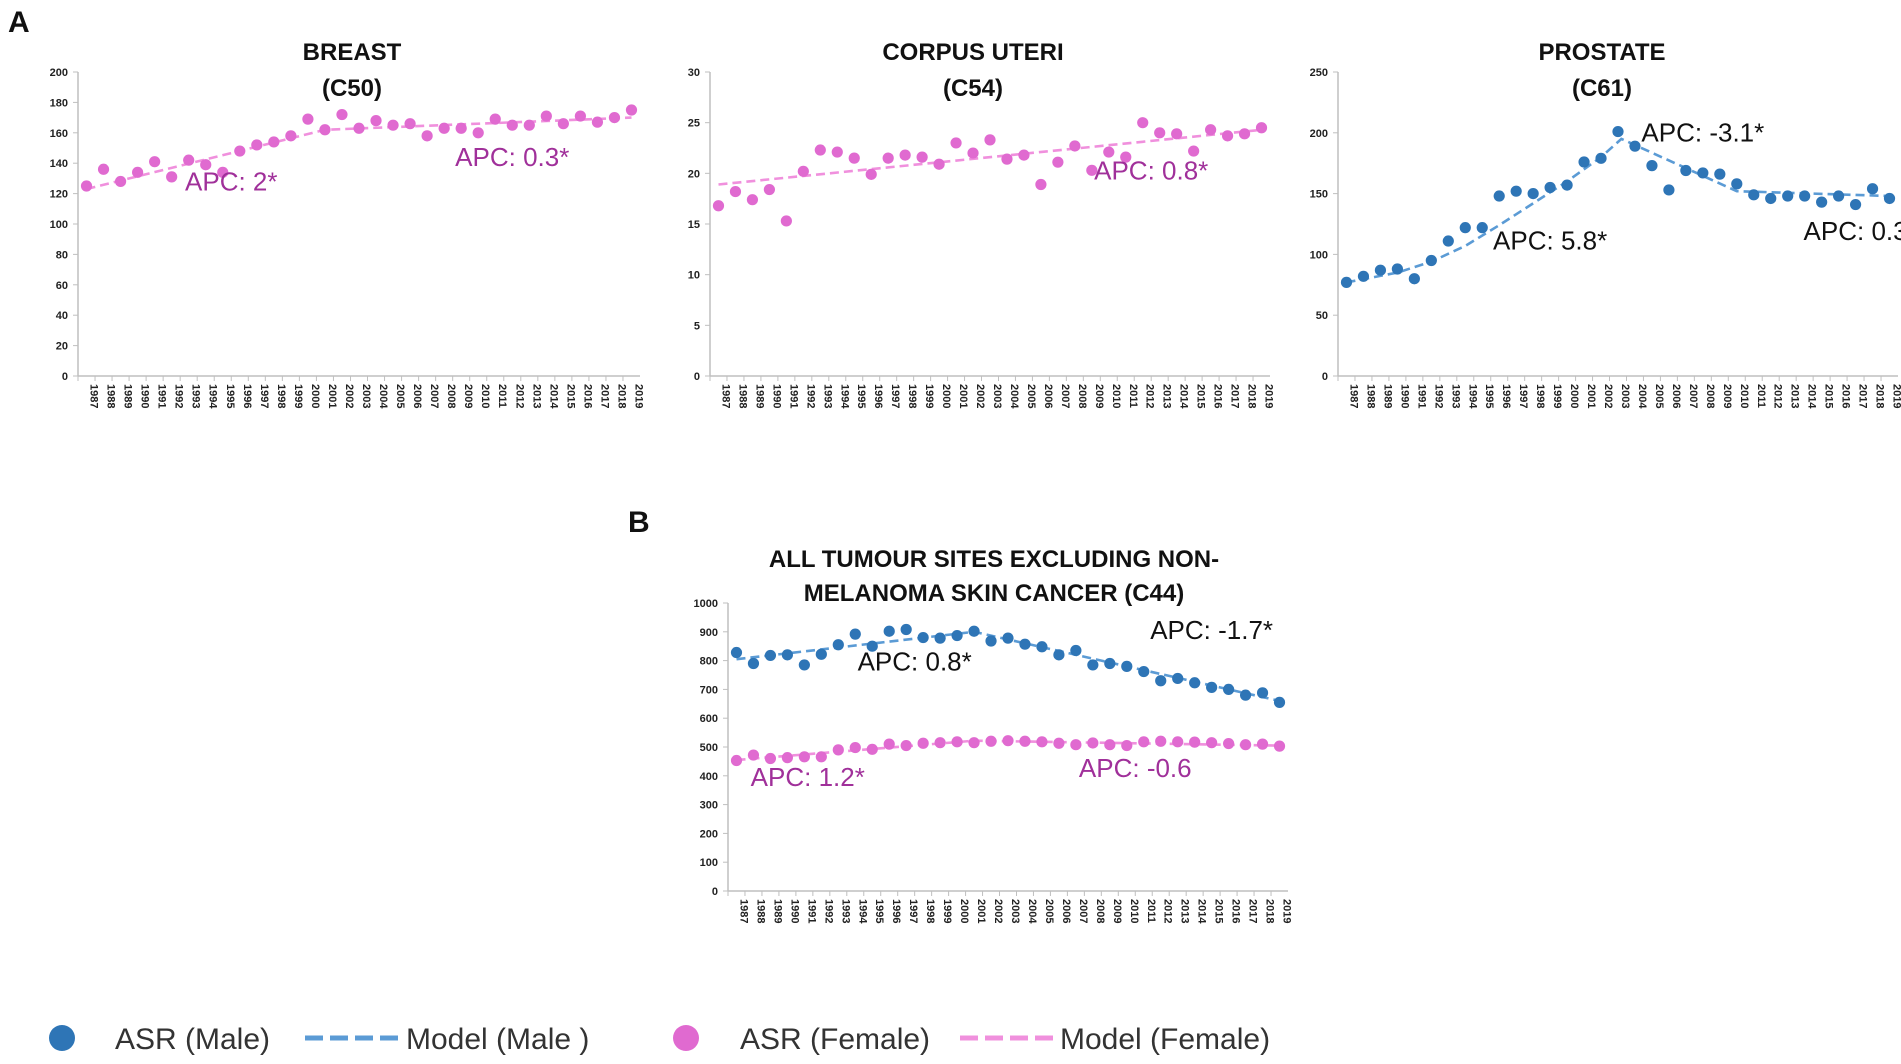 This screenshot has width=1901, height=1064. What do you see at coordinates (709, 777) in the screenshot?
I see `y-tick-label: 400` at bounding box center [709, 777].